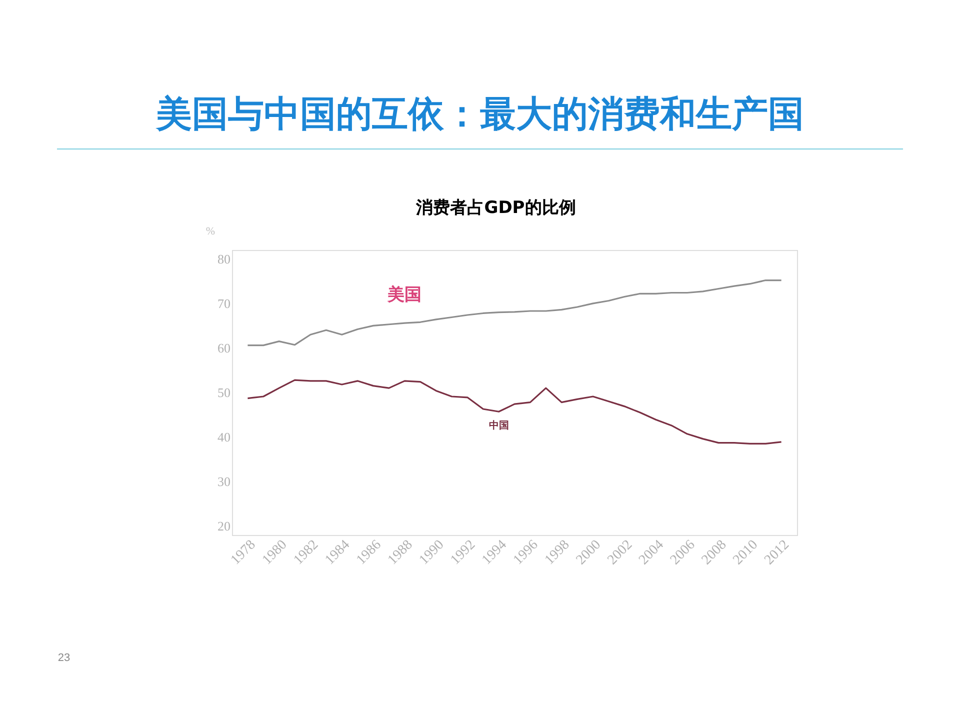  Describe the element at coordinates (64, 658) in the screenshot. I see `text: 23` at that location.